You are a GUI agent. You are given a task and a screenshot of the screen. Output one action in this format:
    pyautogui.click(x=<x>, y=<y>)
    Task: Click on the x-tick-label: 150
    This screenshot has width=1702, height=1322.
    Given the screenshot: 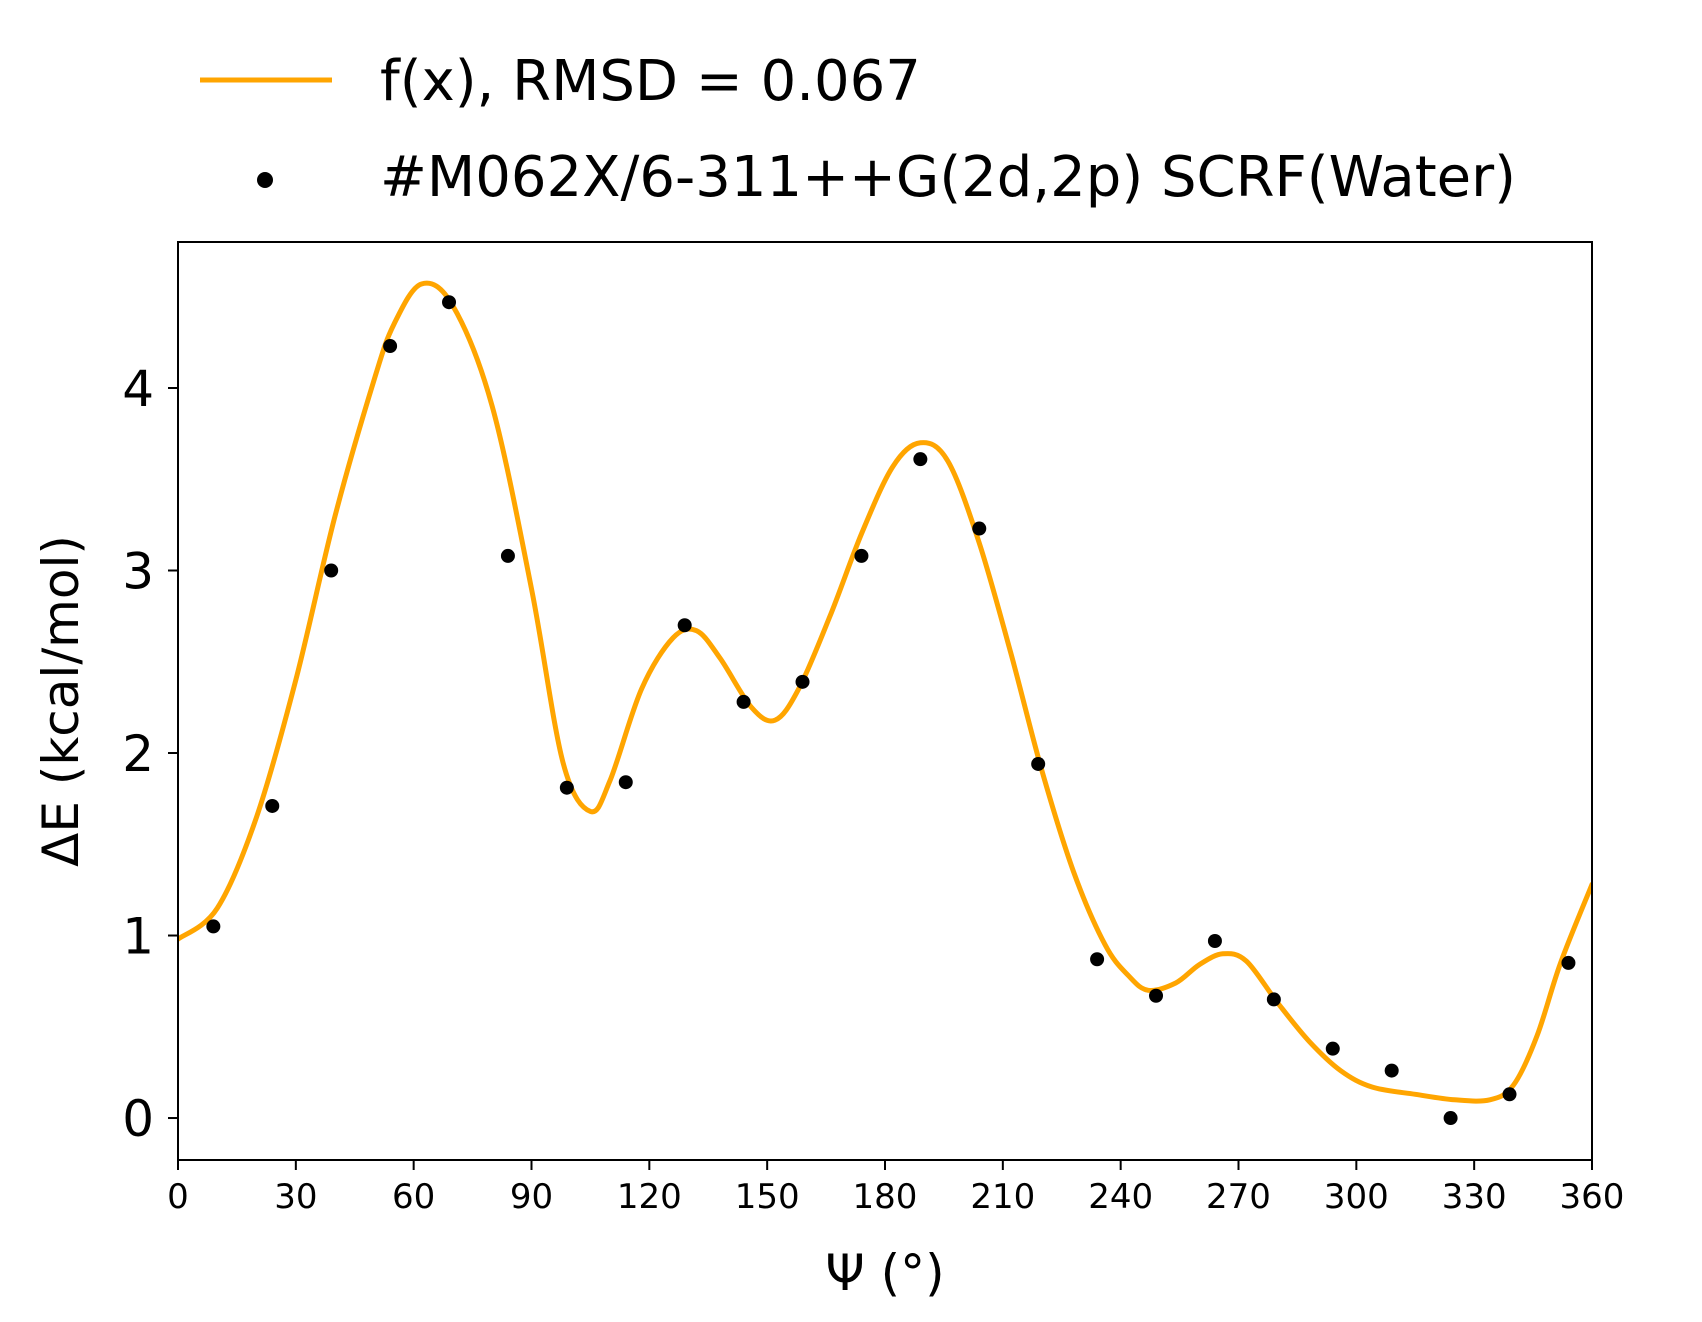 What is the action you would take?
    pyautogui.click(x=767, y=1197)
    